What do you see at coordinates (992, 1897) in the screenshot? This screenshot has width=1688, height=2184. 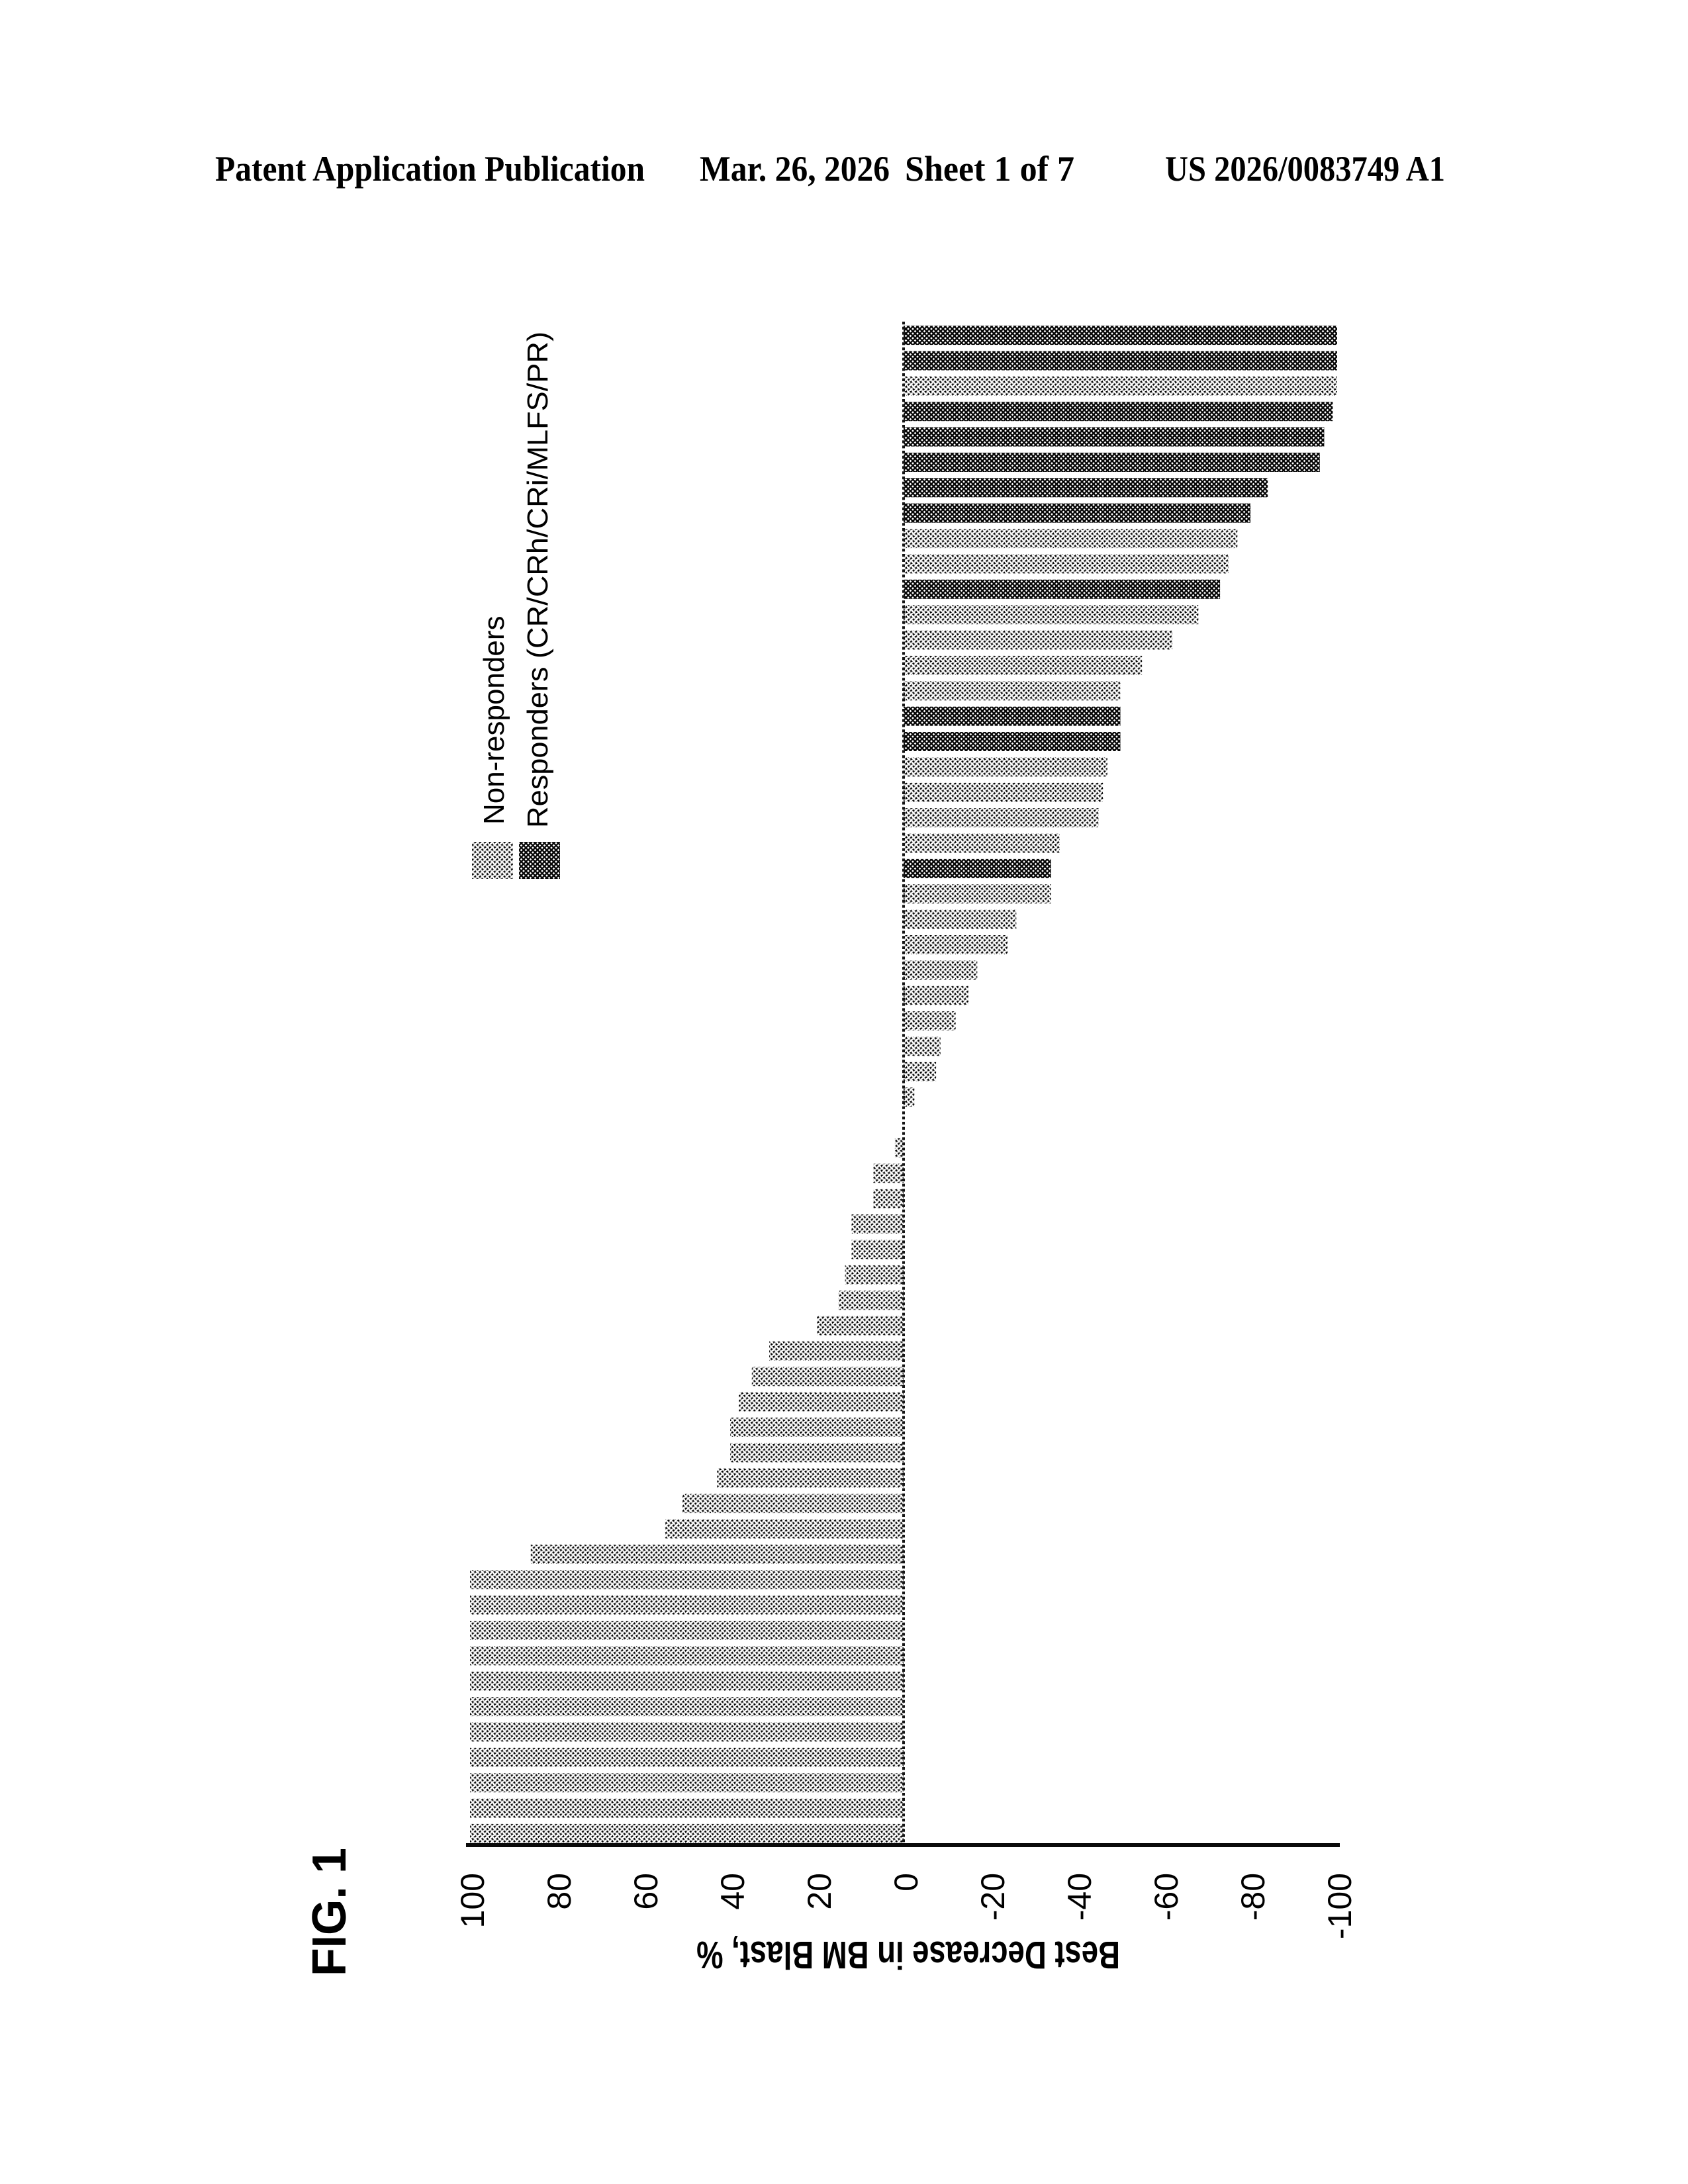 I see `svg-text: -20` at bounding box center [992, 1897].